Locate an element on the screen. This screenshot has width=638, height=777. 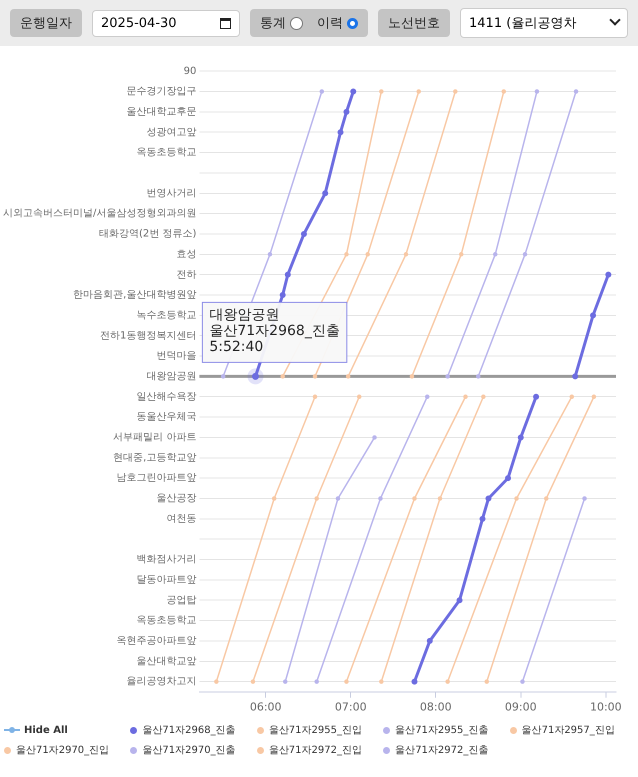
y-tick-label: 여천동 is located at coordinates (181, 518).